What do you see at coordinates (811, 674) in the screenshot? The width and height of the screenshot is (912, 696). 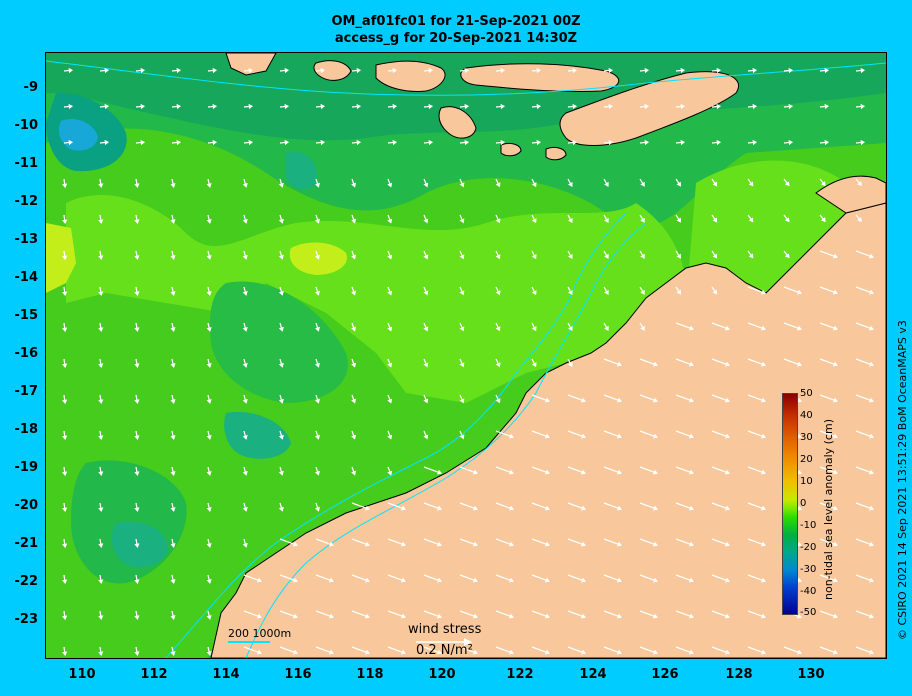 I see `x-tick: 130` at bounding box center [811, 674].